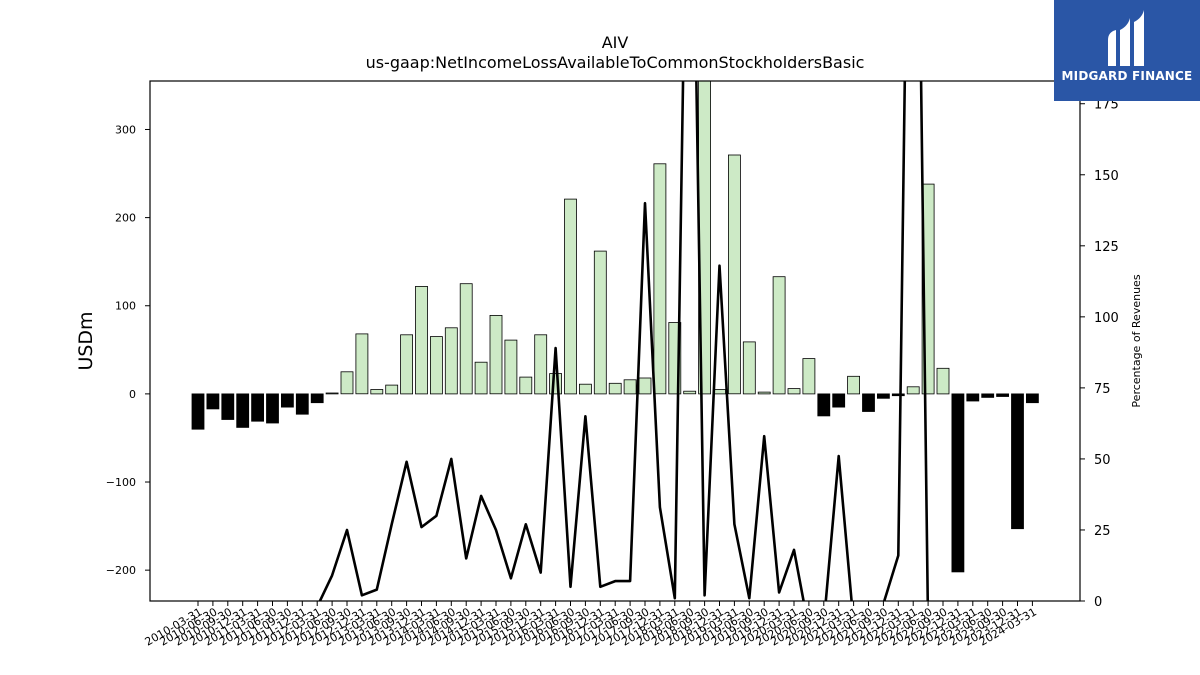  I want to click on y2-tick-label: 0, so click(1098, 602).